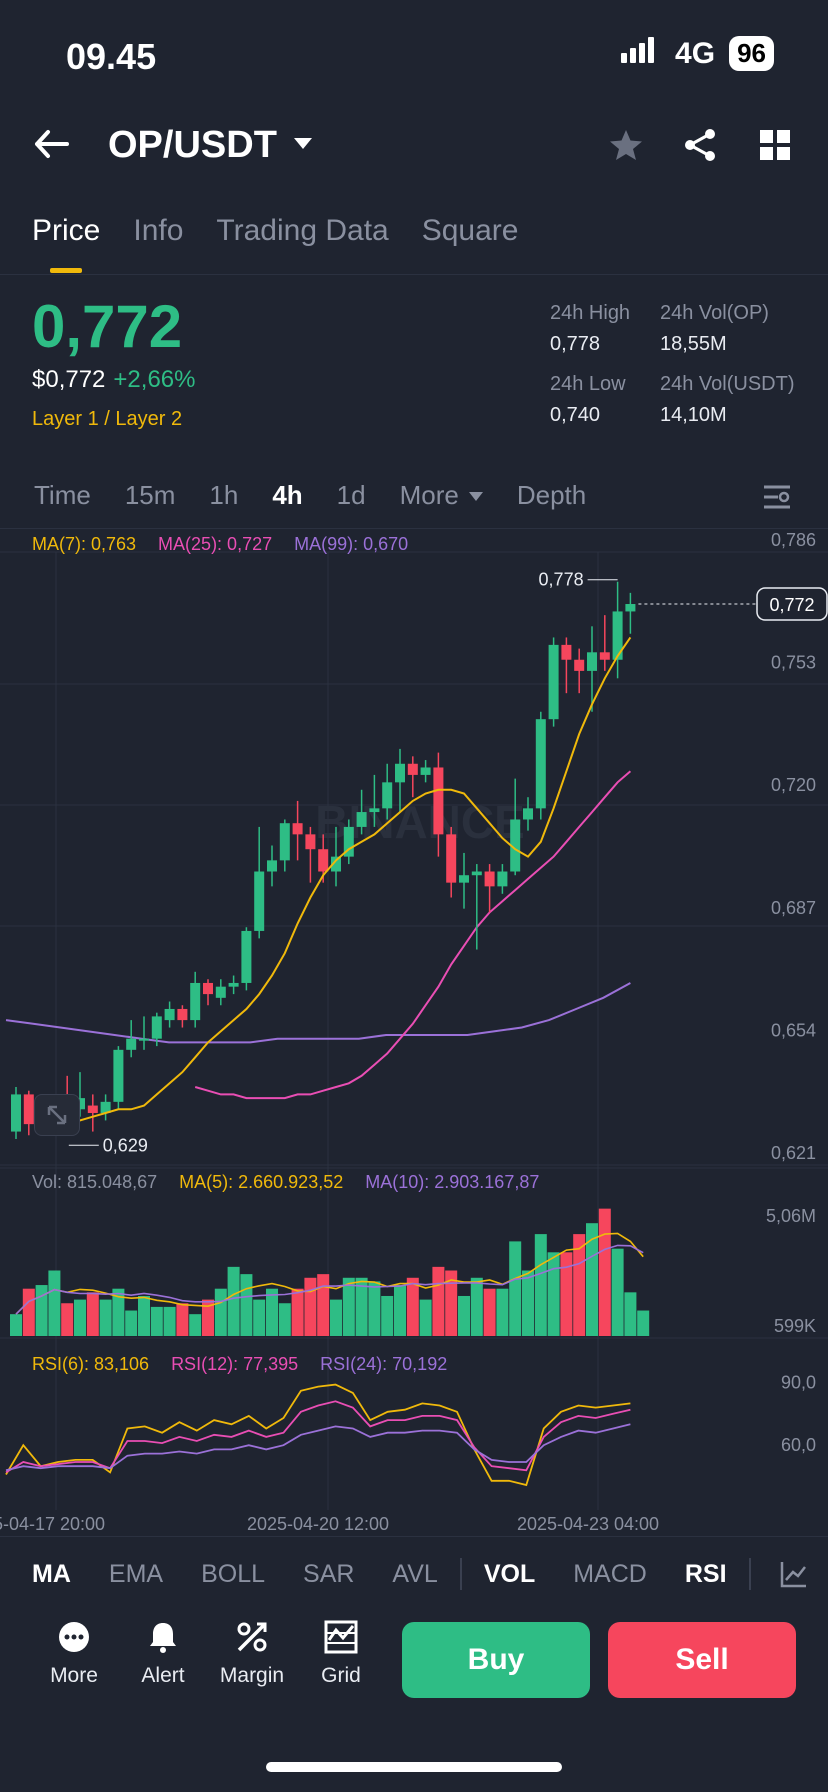 The height and width of the screenshot is (1792, 828). I want to click on active-tab-indicator, so click(66, 270).